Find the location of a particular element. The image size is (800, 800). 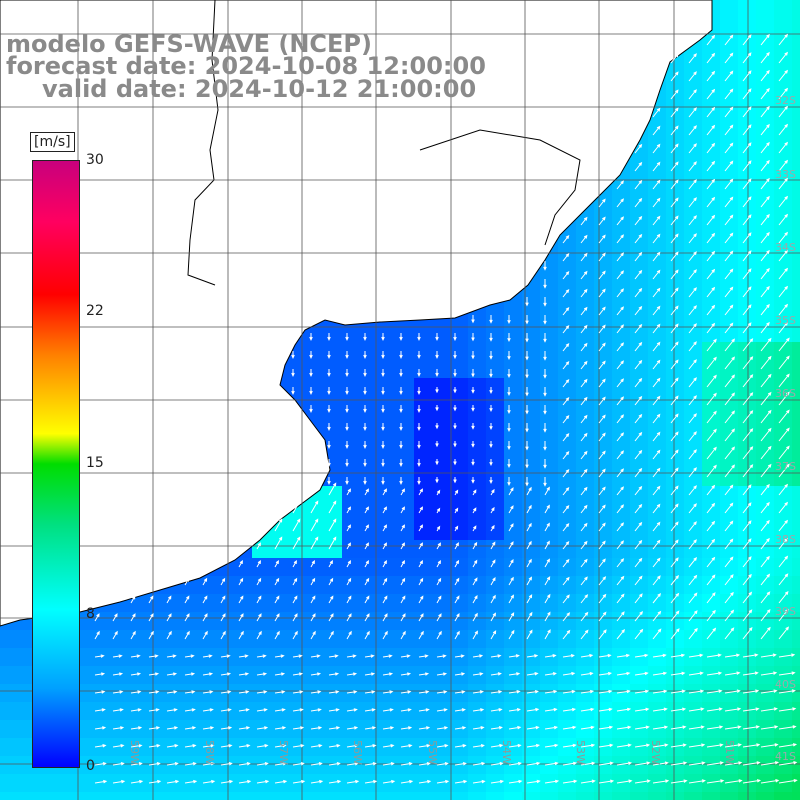

lat-label-34s: 34S is located at coordinates (785, 247).